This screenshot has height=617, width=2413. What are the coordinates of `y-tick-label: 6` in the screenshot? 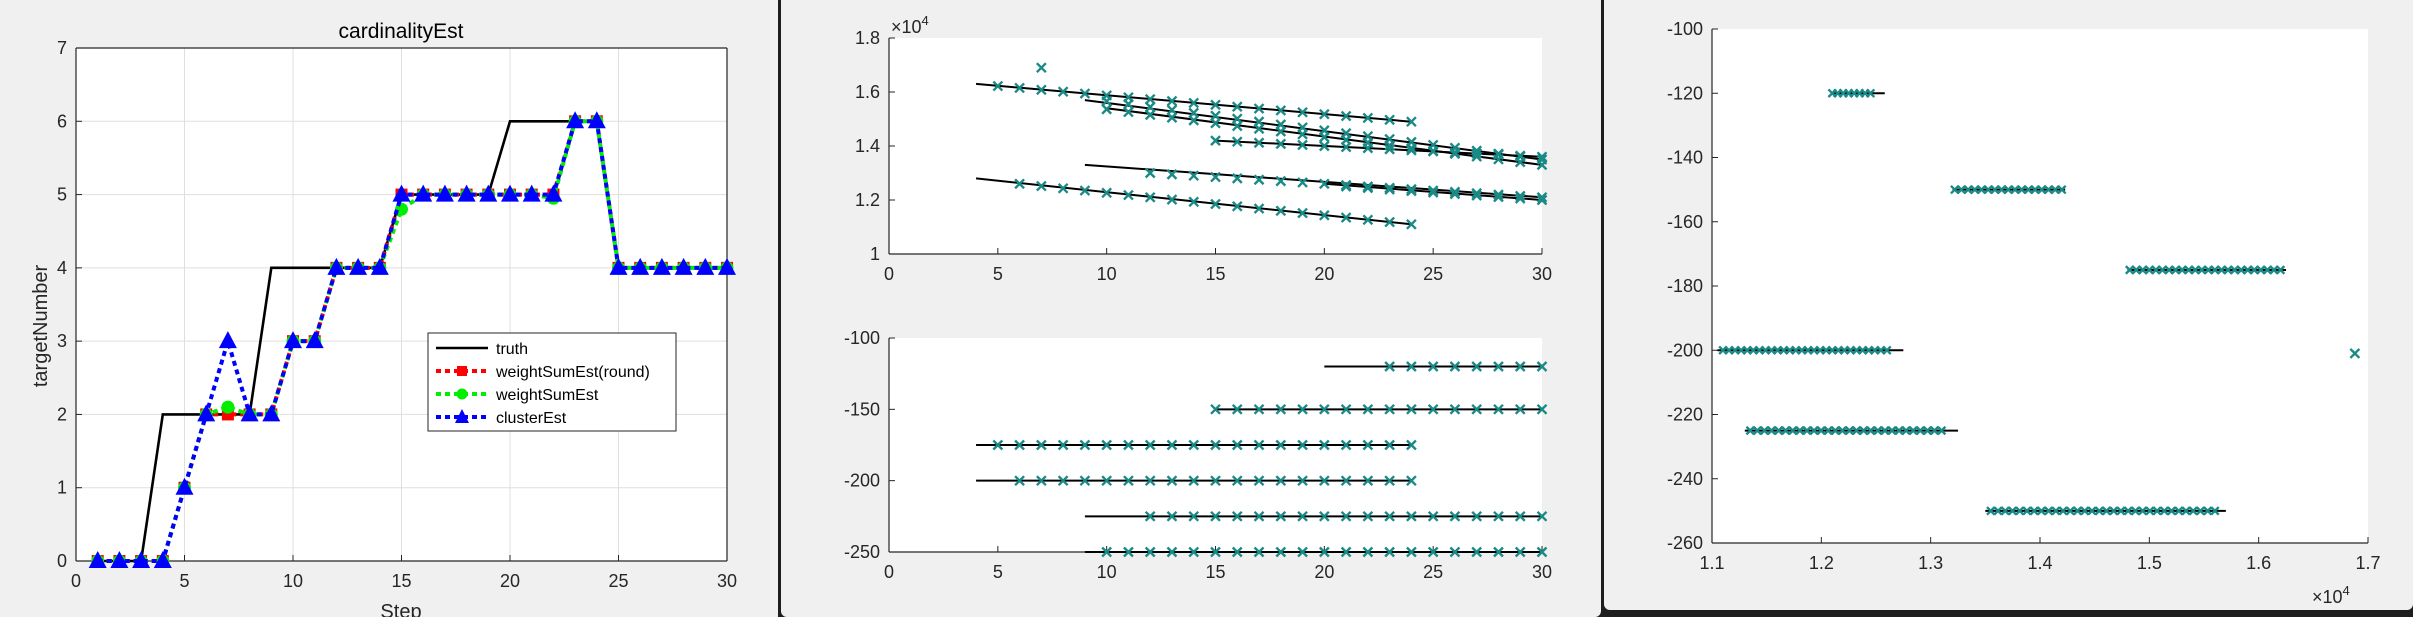 It's located at (62, 121).